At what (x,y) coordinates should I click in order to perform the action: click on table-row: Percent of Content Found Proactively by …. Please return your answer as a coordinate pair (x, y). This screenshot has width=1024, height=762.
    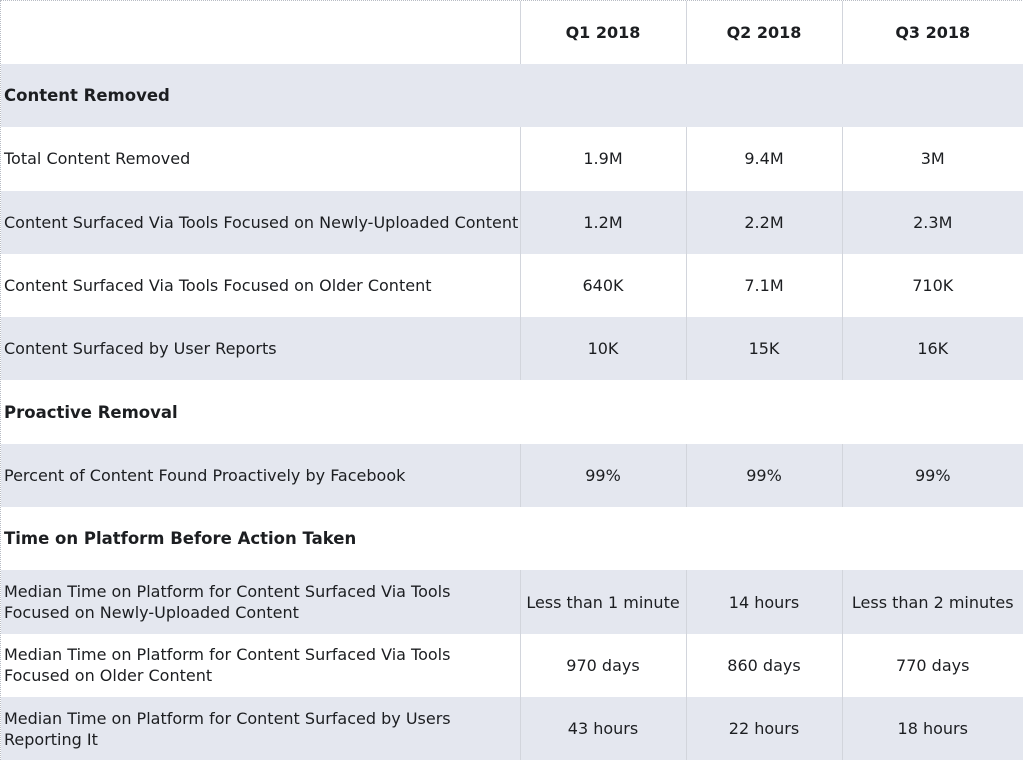
    Looking at the image, I should click on (512, 475).